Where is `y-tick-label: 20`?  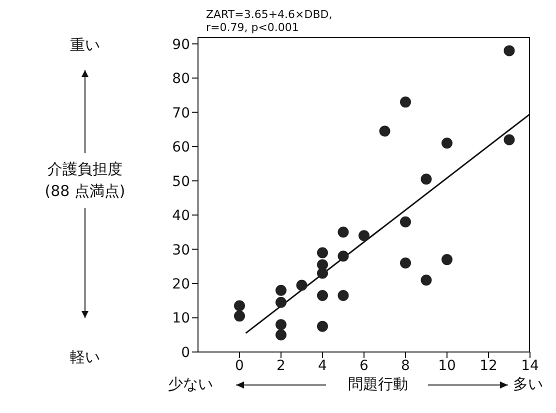 y-tick-label: 20 is located at coordinates (181, 284).